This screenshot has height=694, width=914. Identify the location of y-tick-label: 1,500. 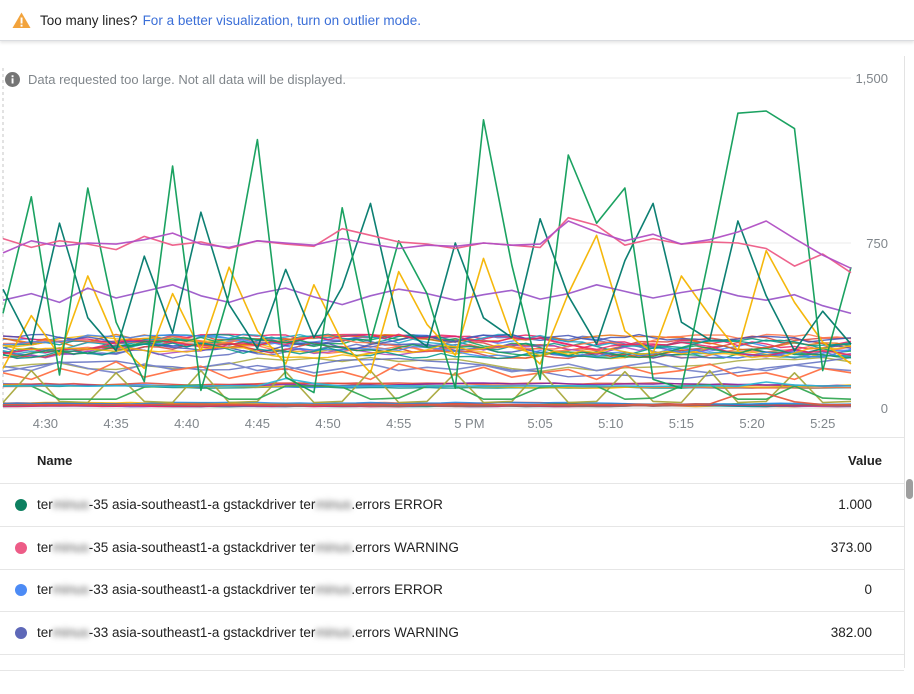
(871, 78).